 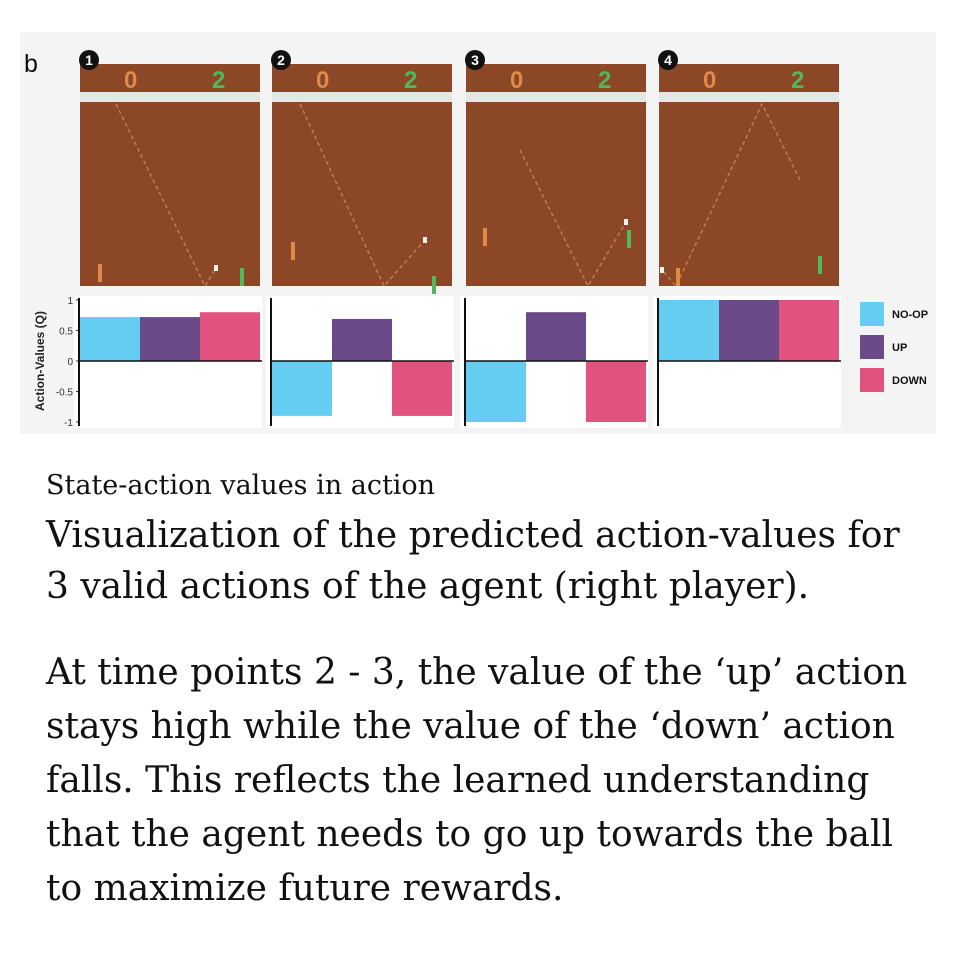 What do you see at coordinates (241, 485) in the screenshot?
I see `caption-title: State-action values in action` at bounding box center [241, 485].